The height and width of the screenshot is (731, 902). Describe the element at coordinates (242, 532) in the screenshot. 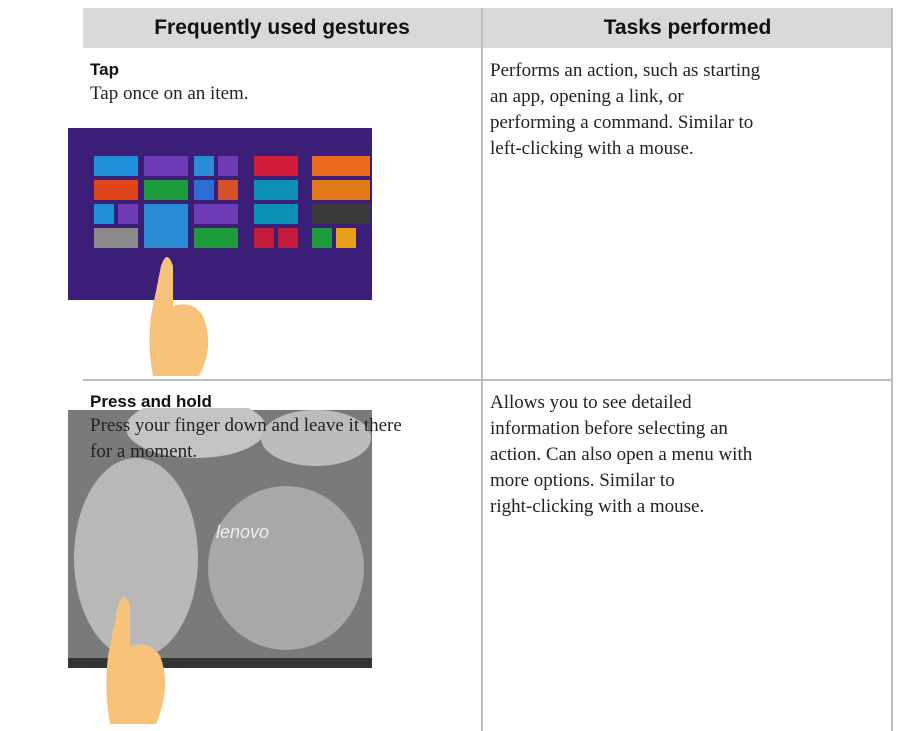

I see `logo-text: lenovo` at that location.